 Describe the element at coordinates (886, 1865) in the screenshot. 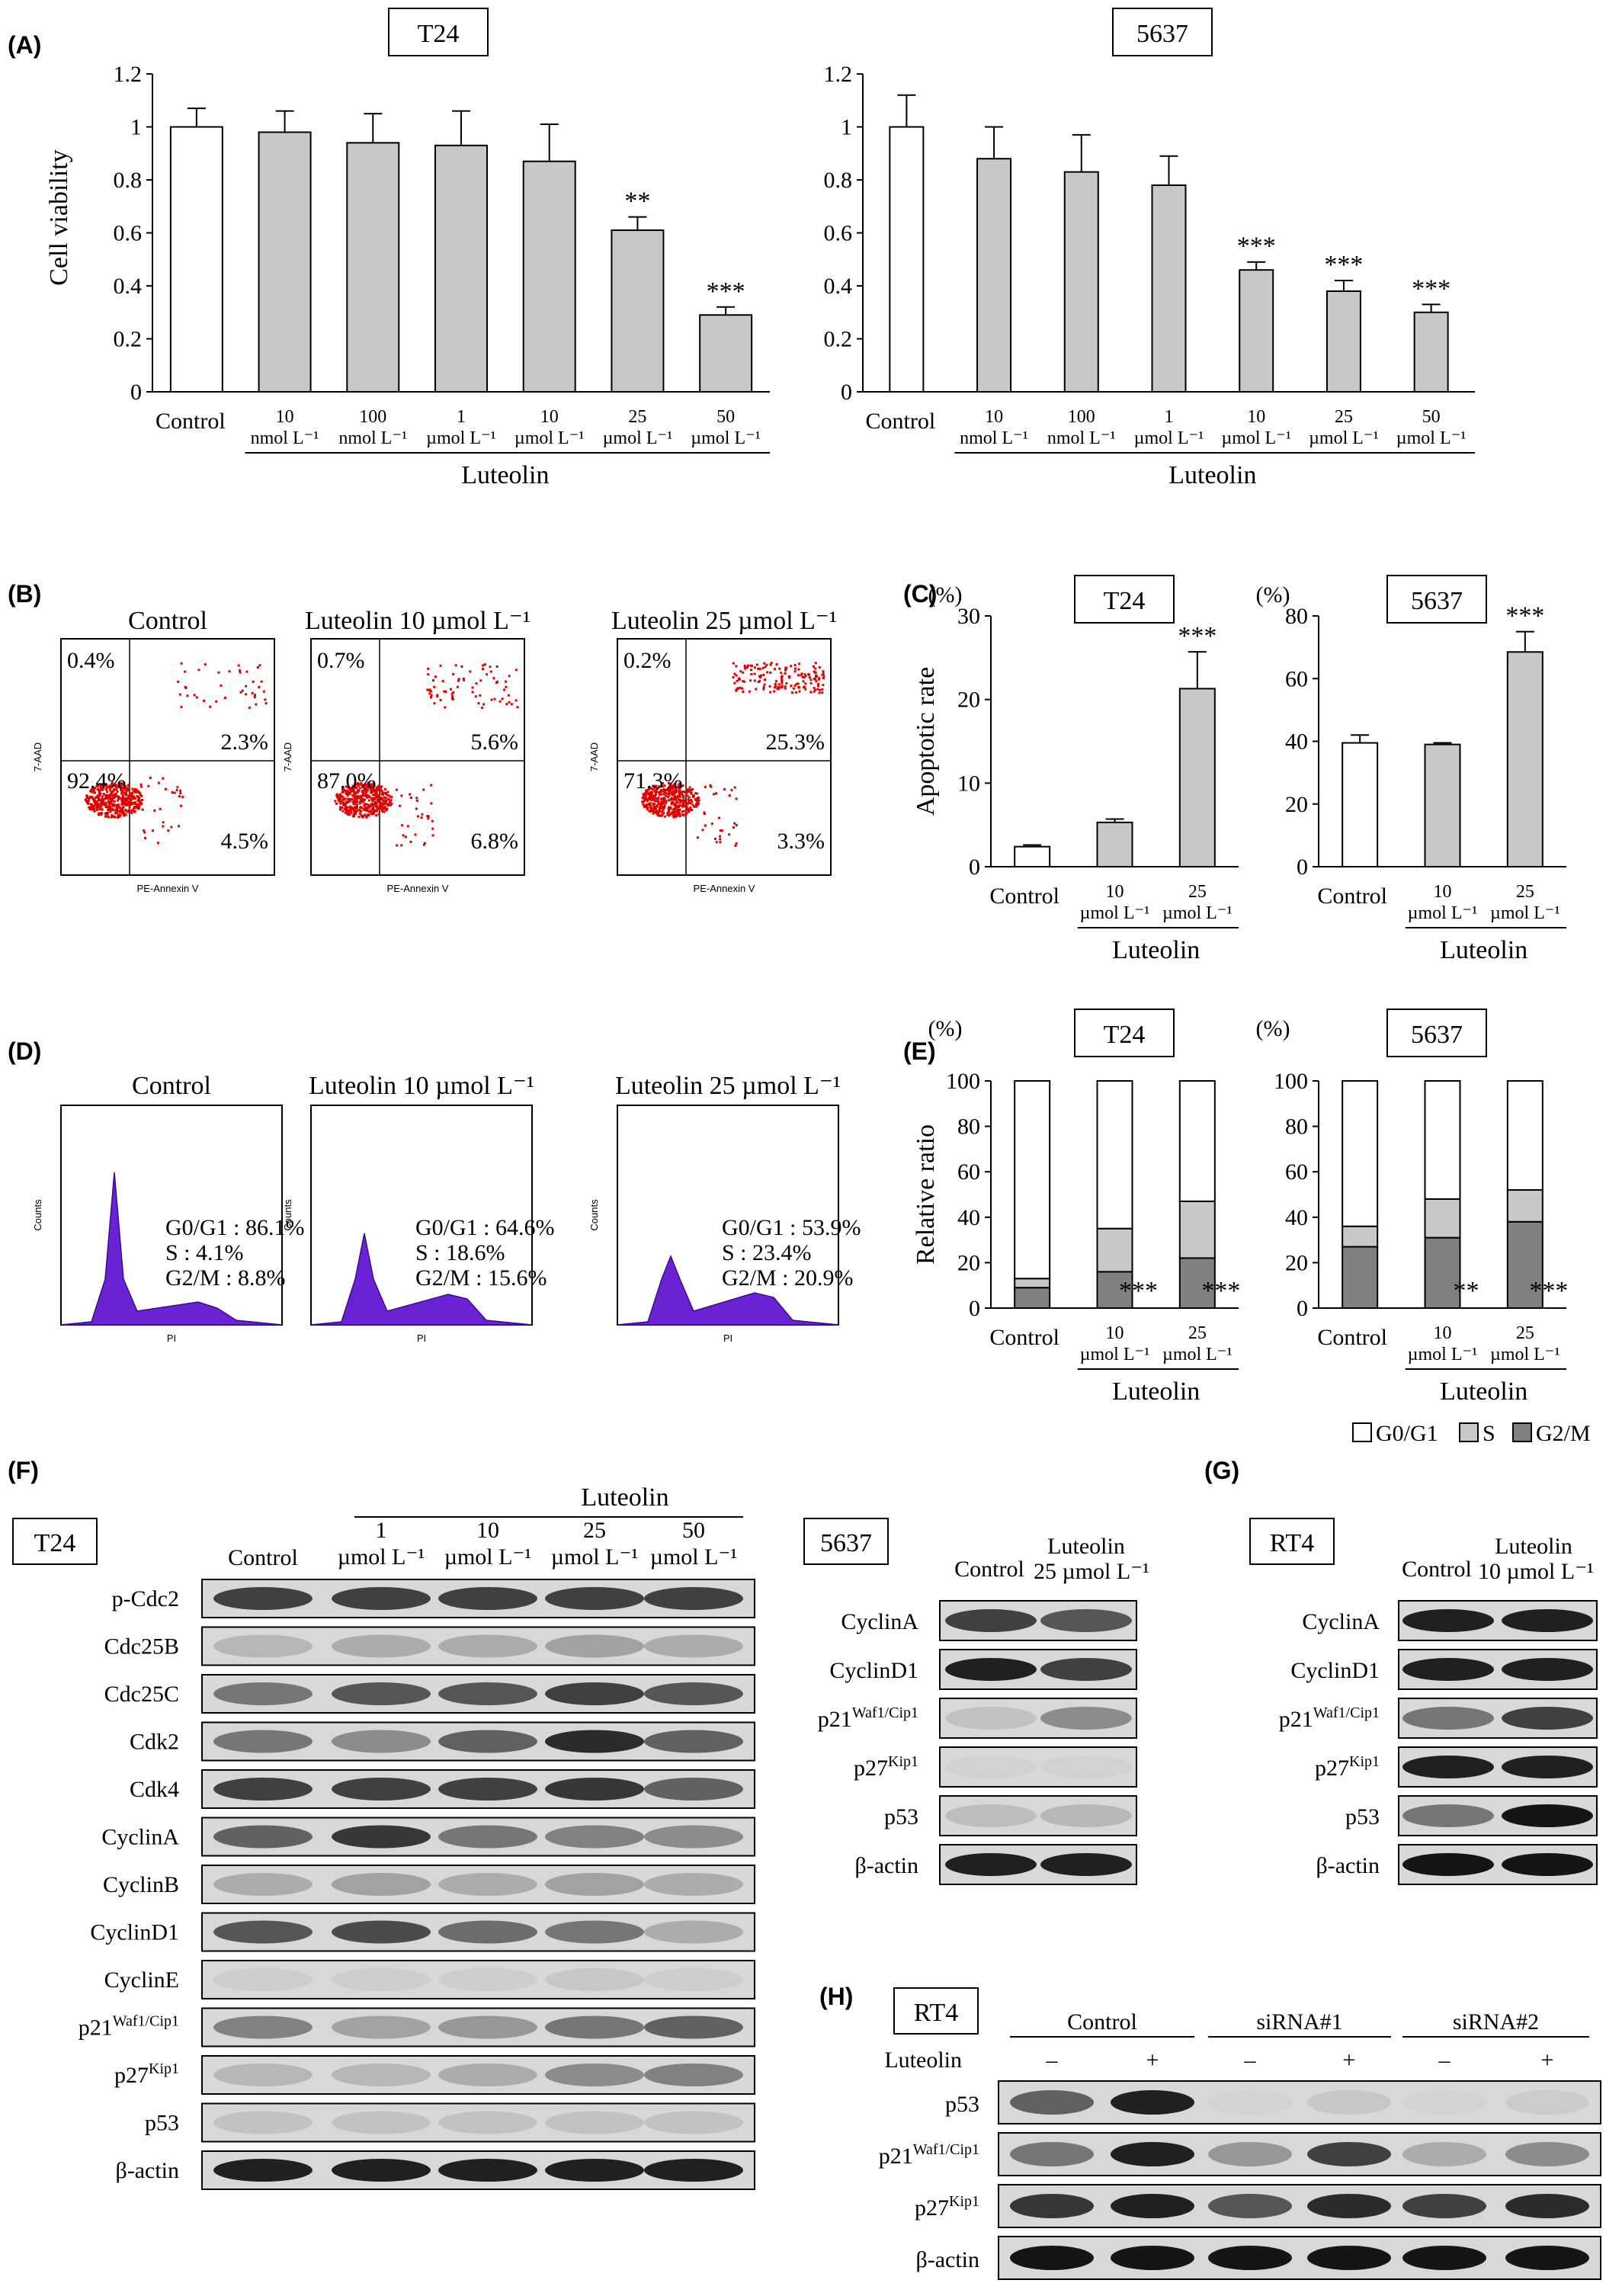

I see `row-label-actin: β-actin` at that location.